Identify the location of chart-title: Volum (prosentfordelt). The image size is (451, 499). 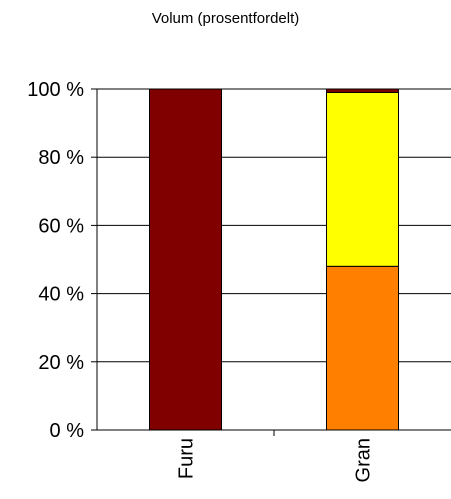
(225, 18).